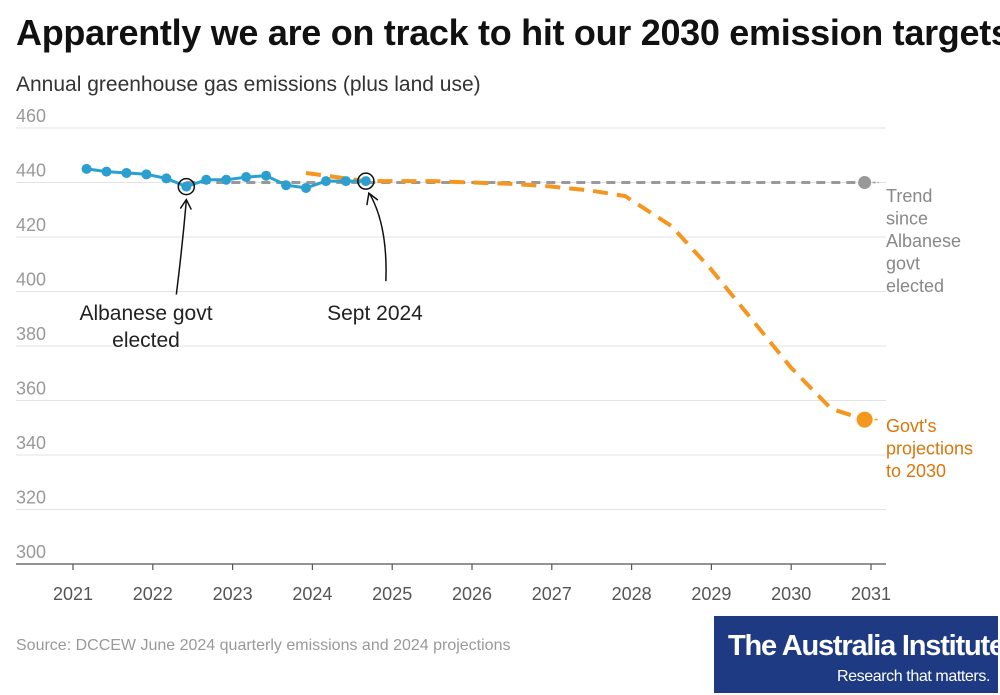 The width and height of the screenshot is (1000, 695). I want to click on x-tick-label: 2026, so click(472, 594).